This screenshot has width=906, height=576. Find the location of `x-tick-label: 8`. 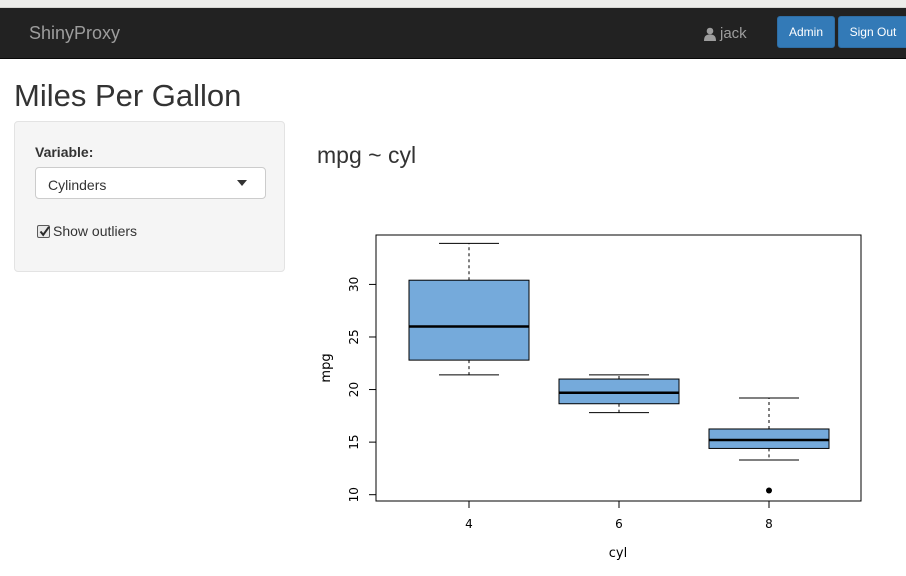

x-tick-label: 8 is located at coordinates (769, 524).